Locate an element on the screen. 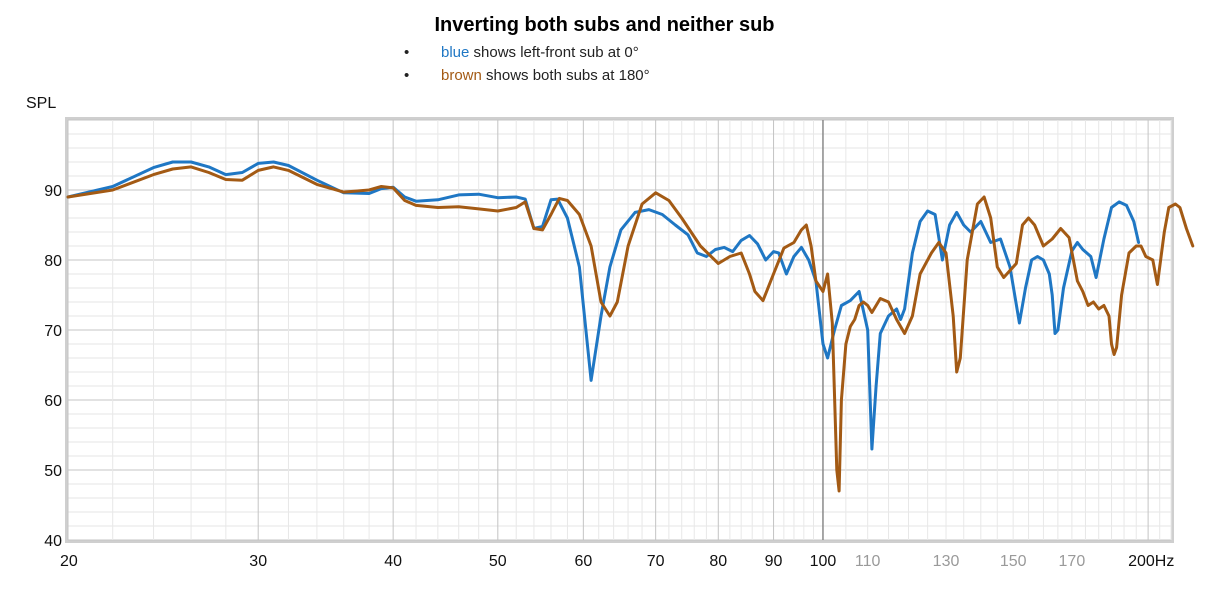  legend-item-blue: • blue shows left-front sub at 0° is located at coordinates (521, 52).